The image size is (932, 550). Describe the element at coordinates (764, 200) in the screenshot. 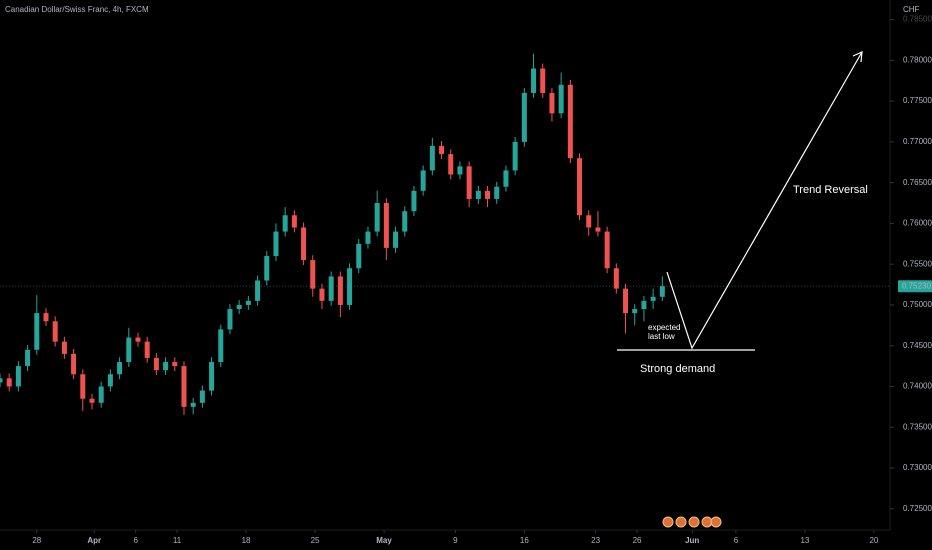

I see `projection-path` at that location.